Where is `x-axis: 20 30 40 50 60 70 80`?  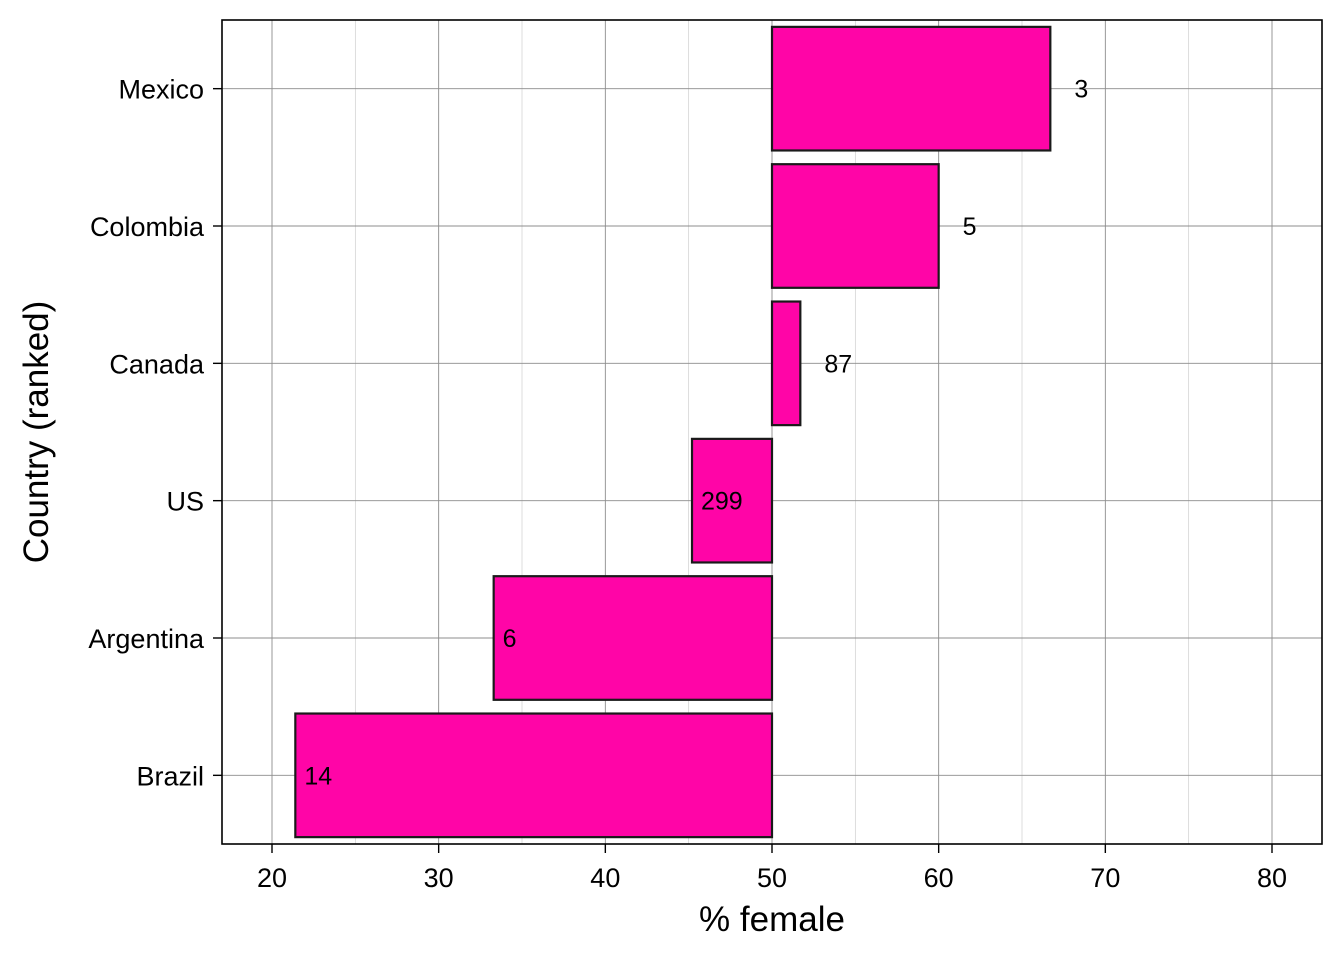 x-axis: 20 30 40 50 60 70 80 is located at coordinates (772, 868).